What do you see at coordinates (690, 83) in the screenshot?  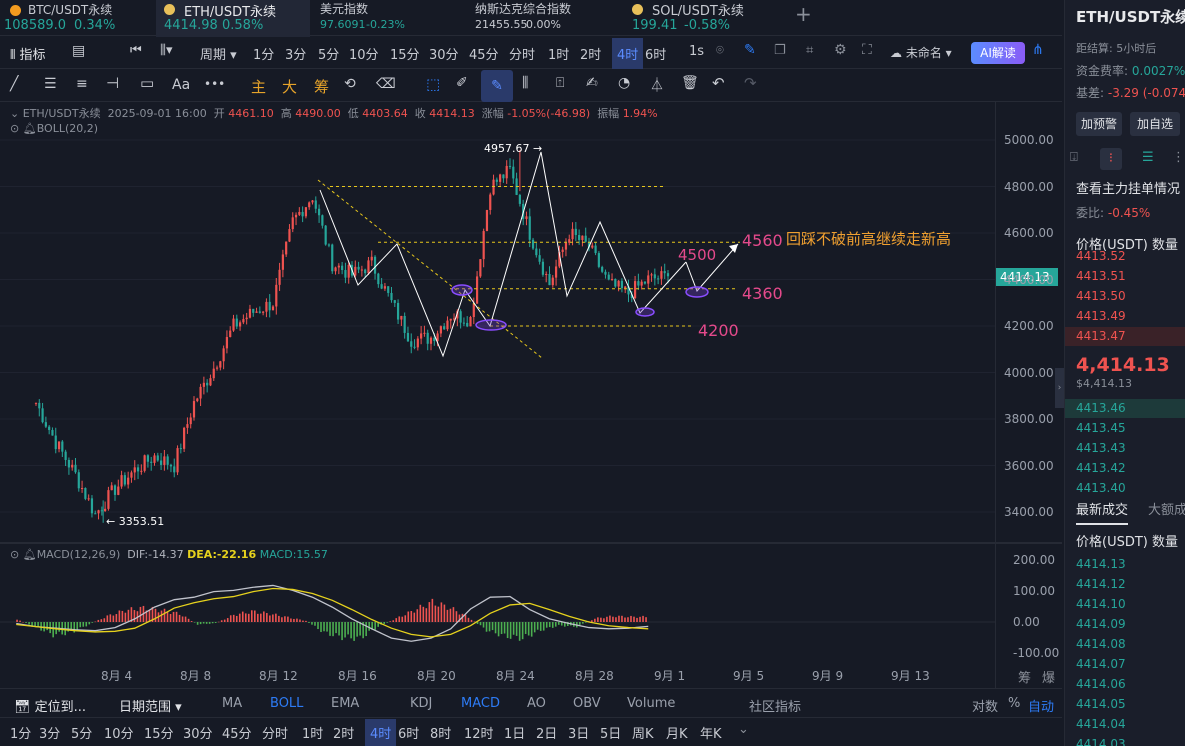 I see `trash-icon: 🗑` at bounding box center [690, 83].